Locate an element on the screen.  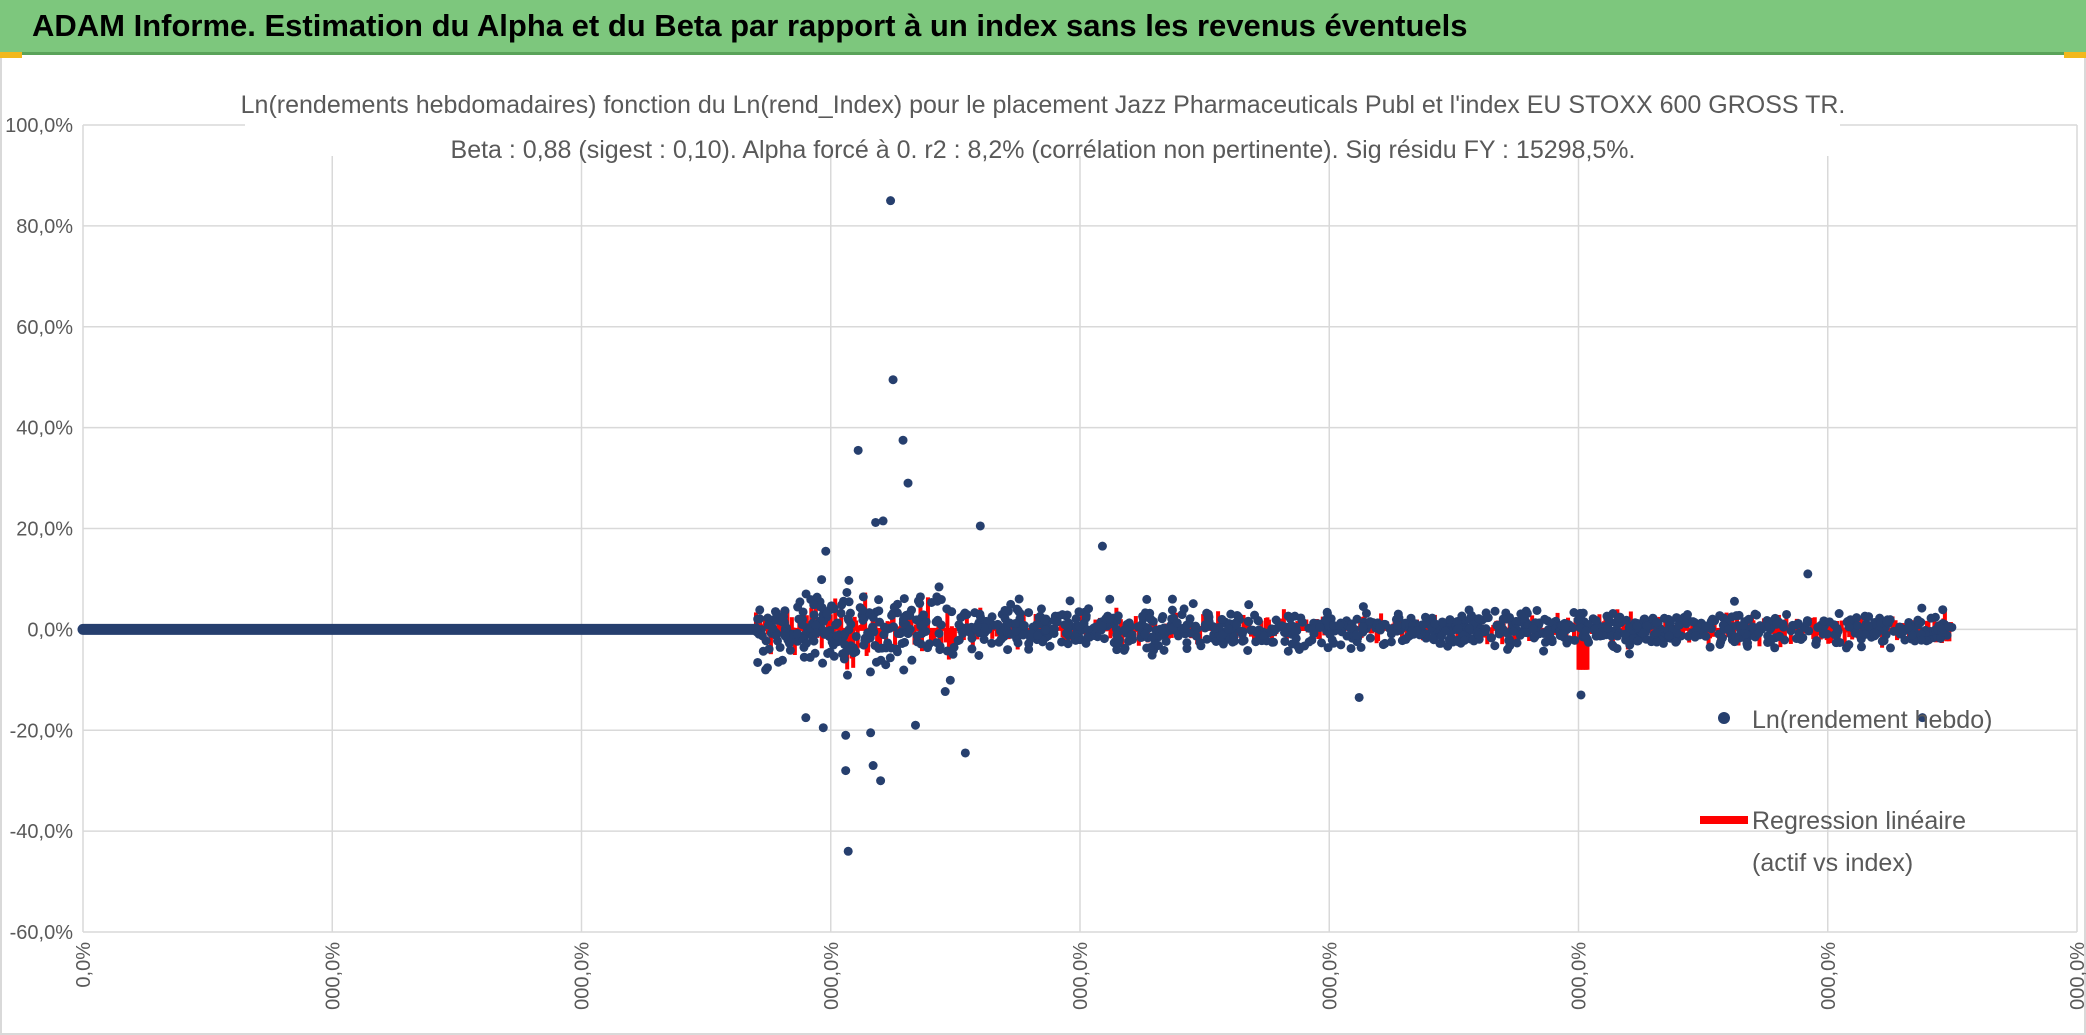
legend-point-icon is located at coordinates (1724, 718).